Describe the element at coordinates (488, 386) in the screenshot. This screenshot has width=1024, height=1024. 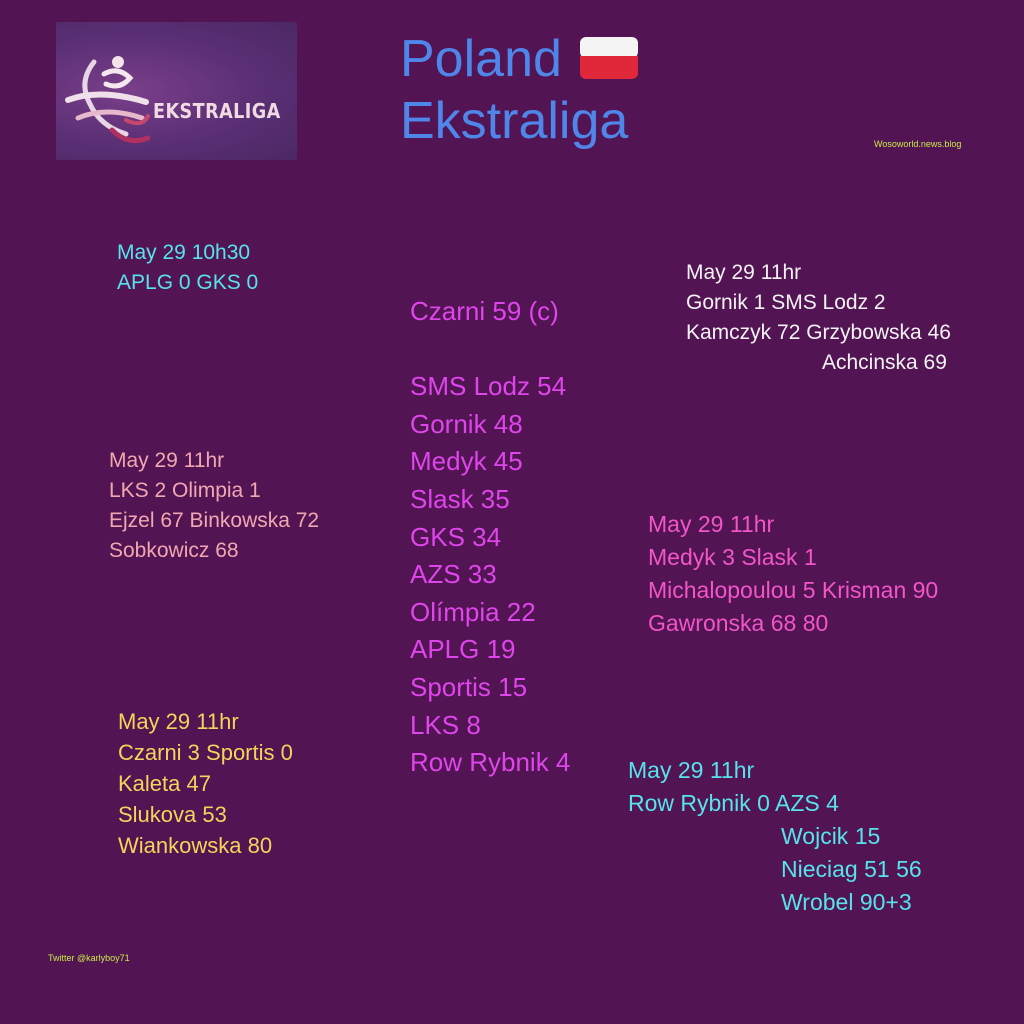
I see `standings-row: SMS Lodz 54` at that location.